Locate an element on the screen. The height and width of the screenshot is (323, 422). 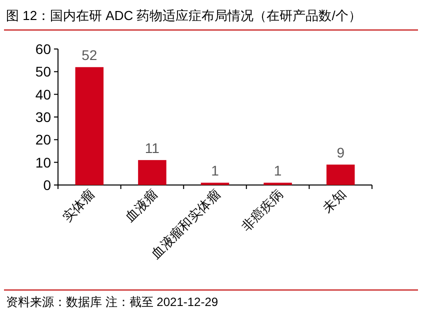
y-tick-label: 60 is located at coordinates (43, 49).